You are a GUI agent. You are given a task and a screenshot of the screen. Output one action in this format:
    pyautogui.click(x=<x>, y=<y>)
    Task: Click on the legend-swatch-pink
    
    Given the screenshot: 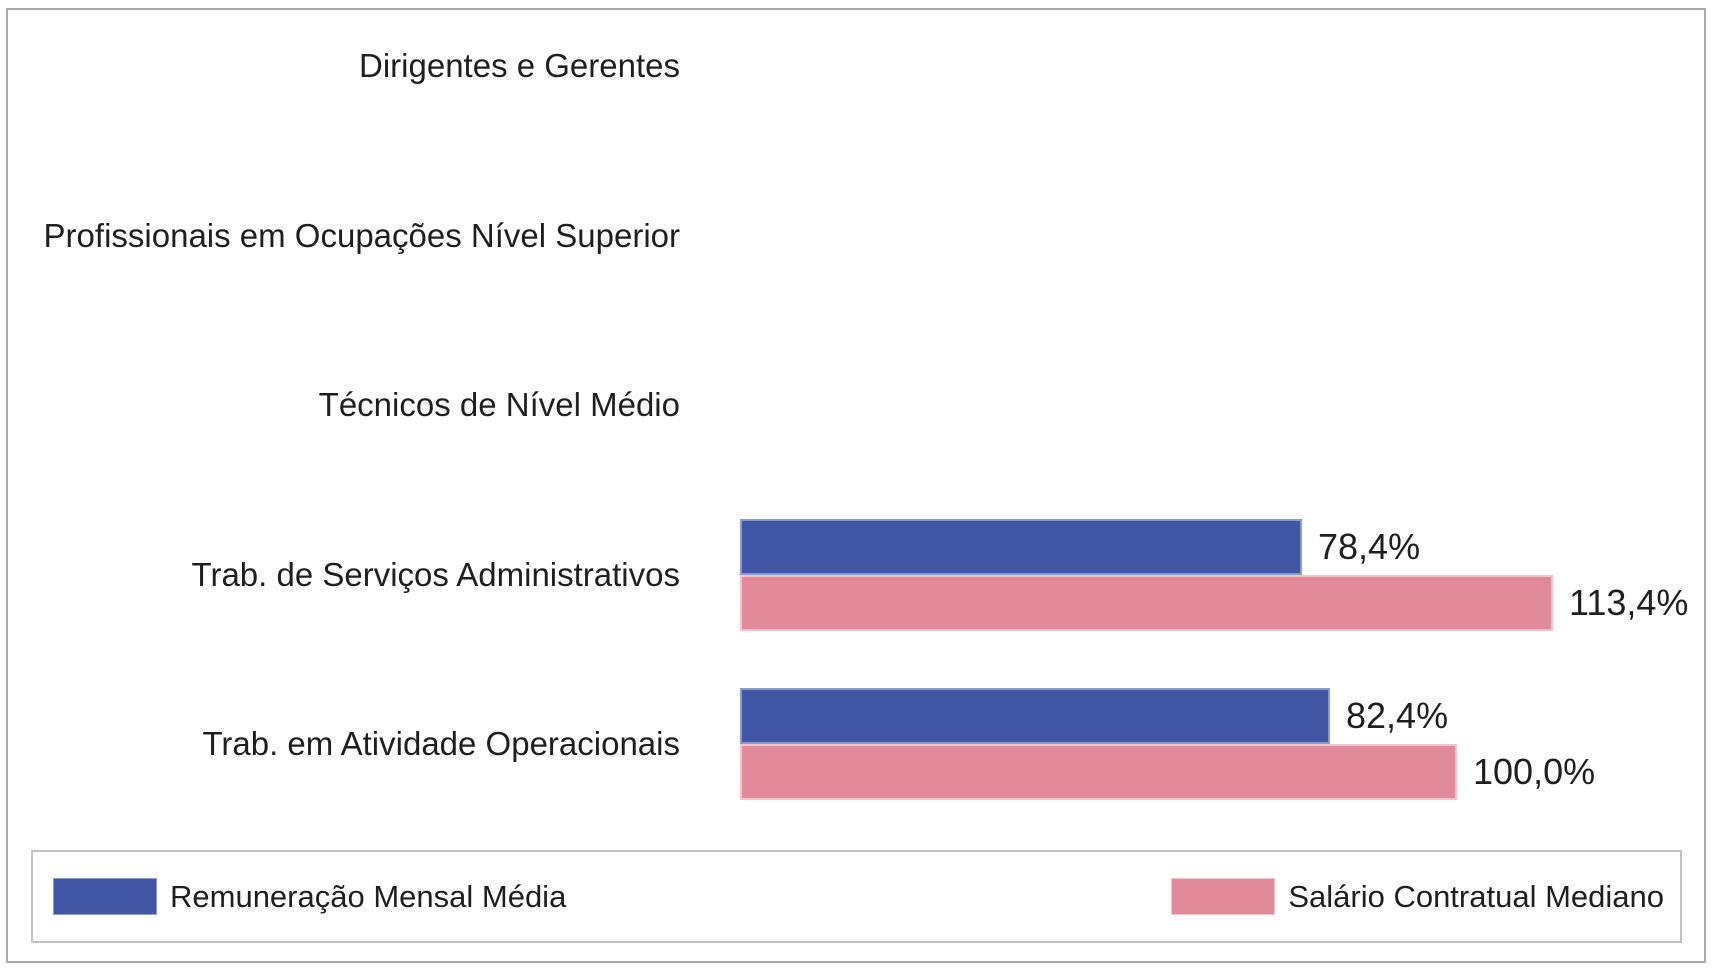 What is the action you would take?
    pyautogui.click(x=1223, y=896)
    